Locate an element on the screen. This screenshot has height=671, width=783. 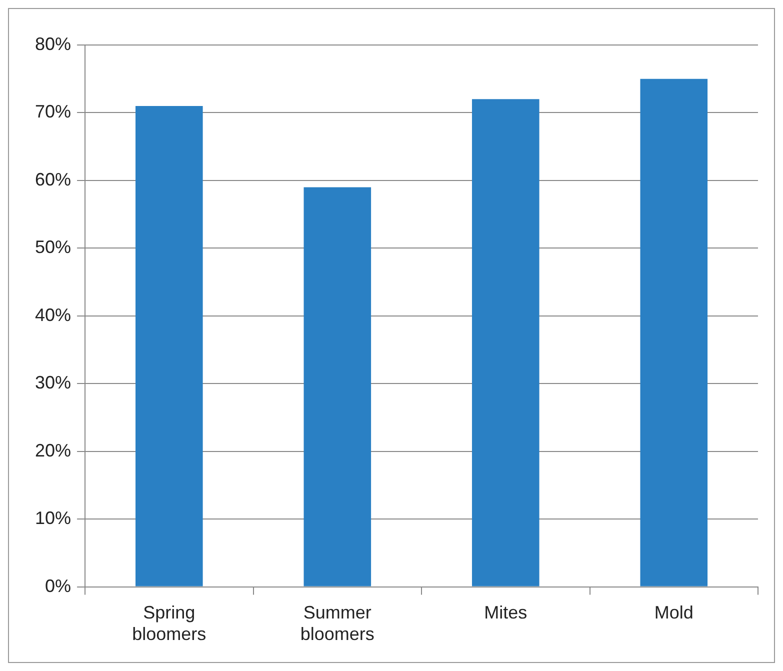
y-tick-label: 0% is located at coordinates (58, 586).